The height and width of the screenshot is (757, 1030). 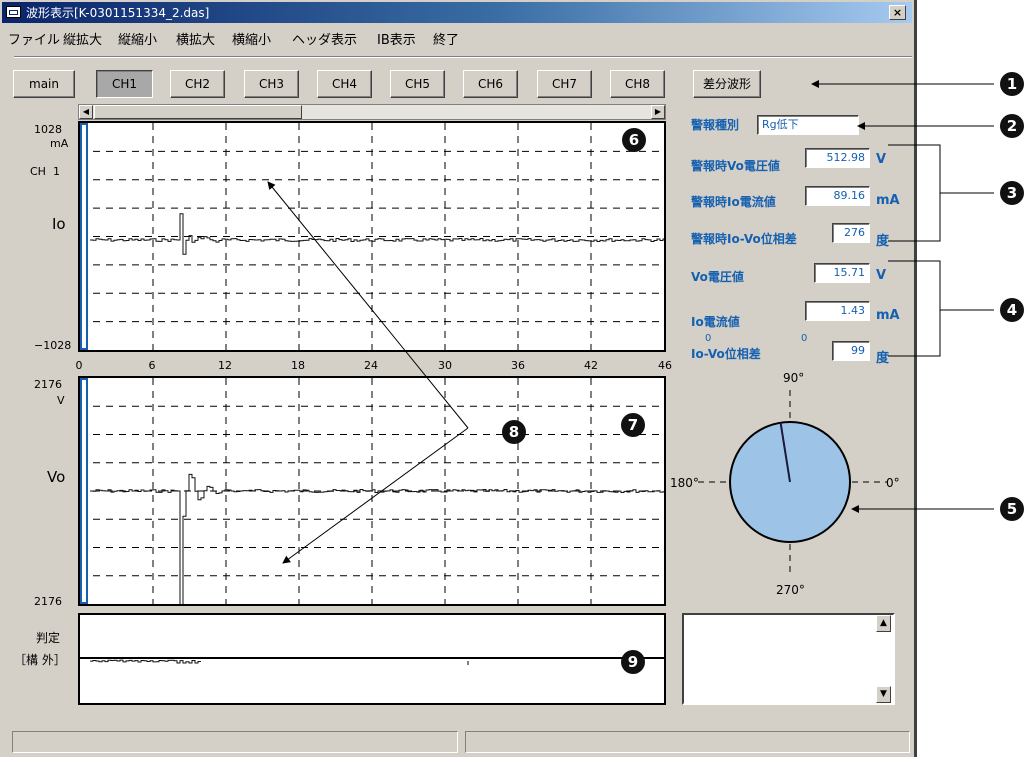 I want to click on callout-3: 3, so click(x=1012, y=193).